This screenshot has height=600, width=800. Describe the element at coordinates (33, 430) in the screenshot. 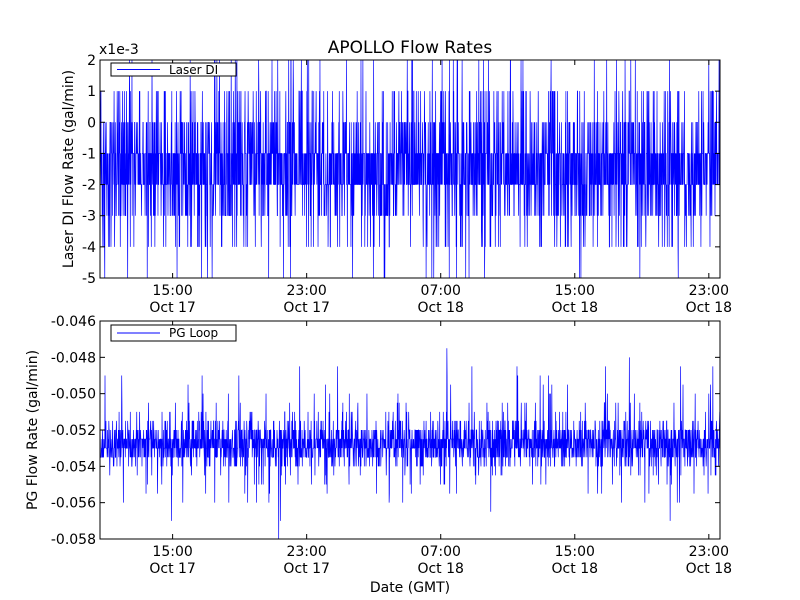

I see `bottom-y-axis-label: PG Flow Rate (gal/min)` at that location.